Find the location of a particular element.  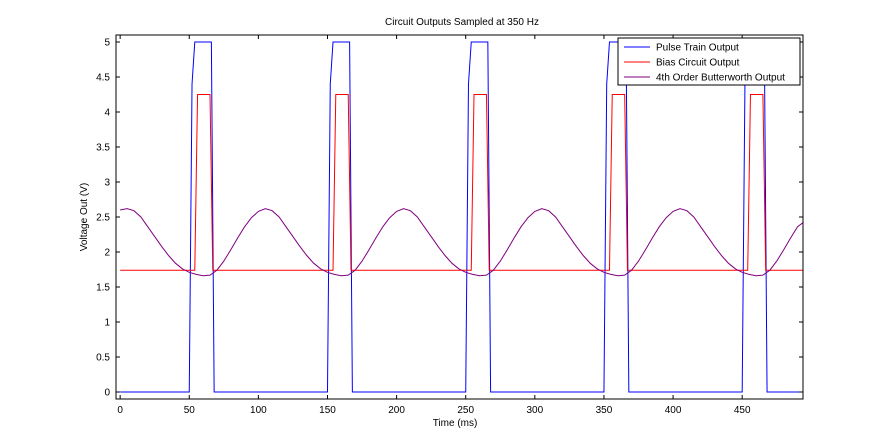

y-tick-label: 4 is located at coordinates (107, 113).